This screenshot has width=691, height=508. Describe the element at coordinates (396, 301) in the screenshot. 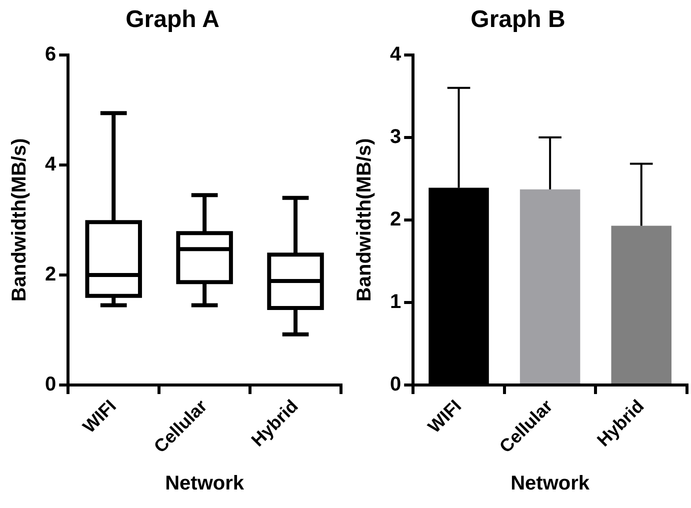

I see `y-tick-label: 1` at that location.